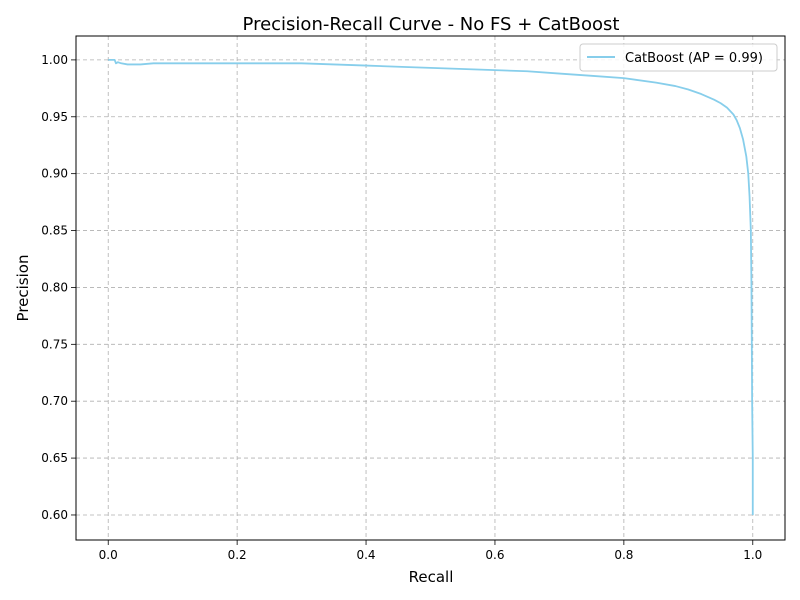 The image size is (800, 600). Describe the element at coordinates (365, 555) in the screenshot. I see `x-tick-label: 0.4` at that location.